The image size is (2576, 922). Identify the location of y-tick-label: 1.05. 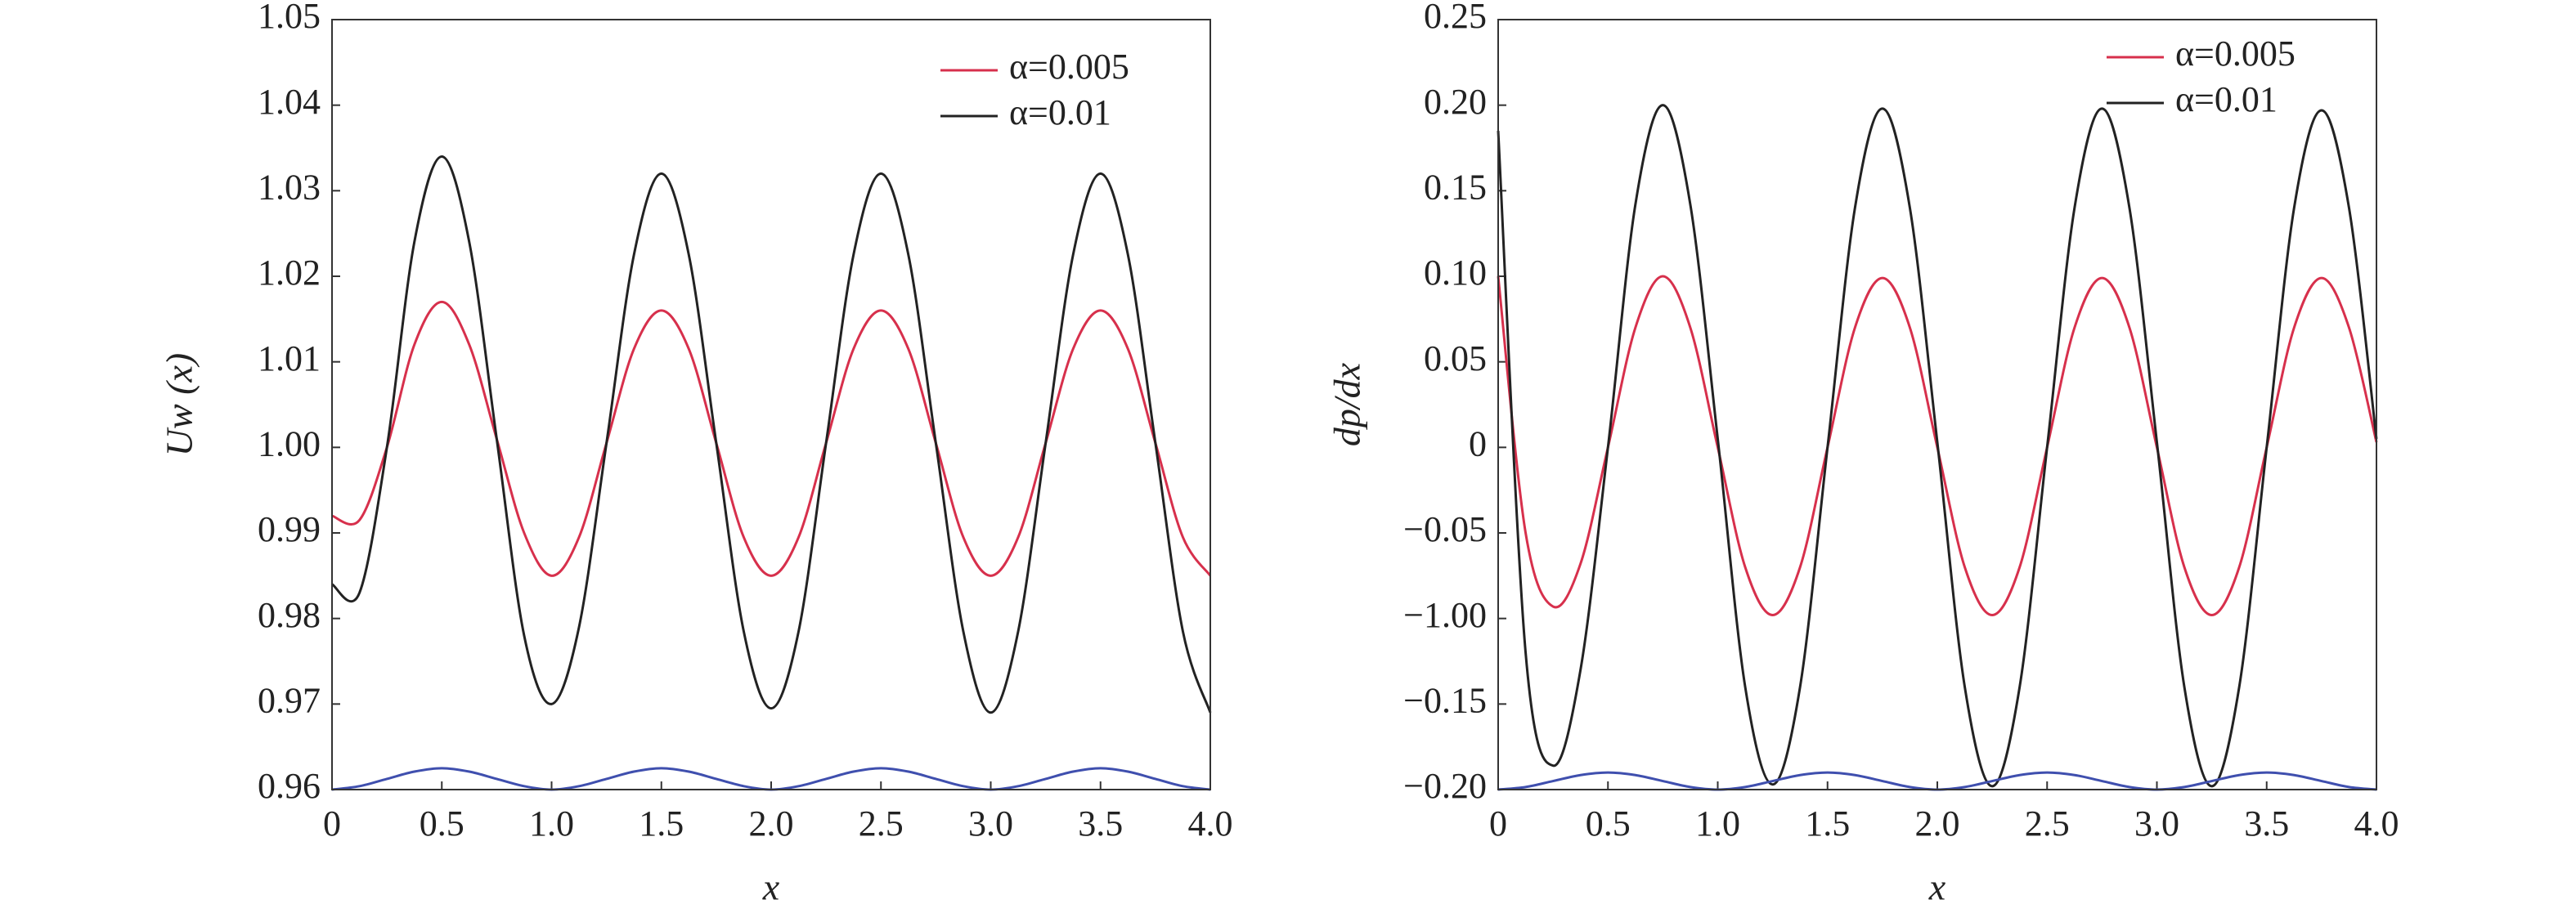
(290, 18).